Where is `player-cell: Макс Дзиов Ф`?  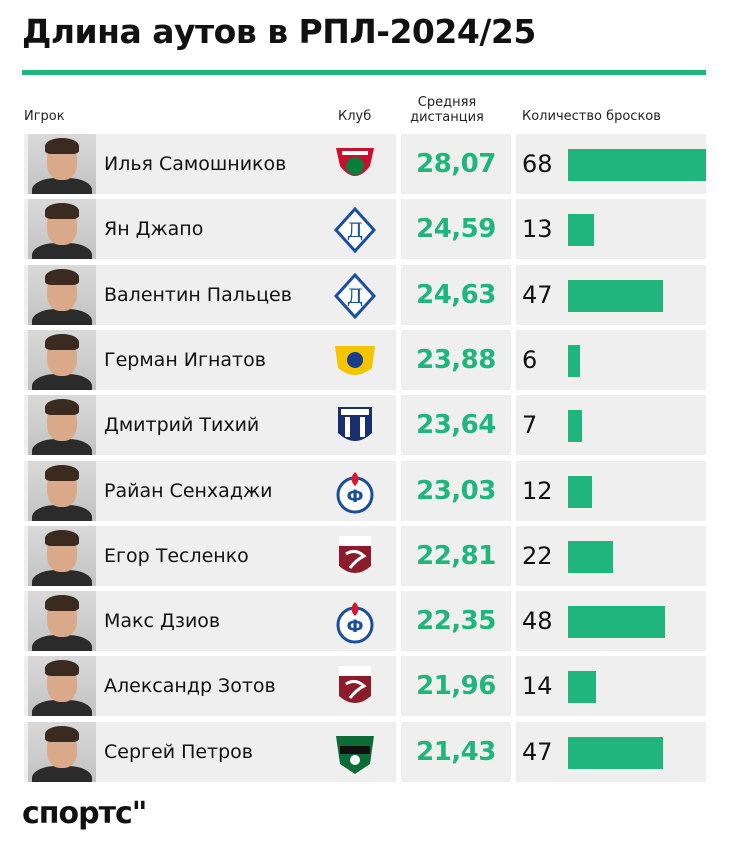
player-cell: Макс Дзиов Ф is located at coordinates (210, 621).